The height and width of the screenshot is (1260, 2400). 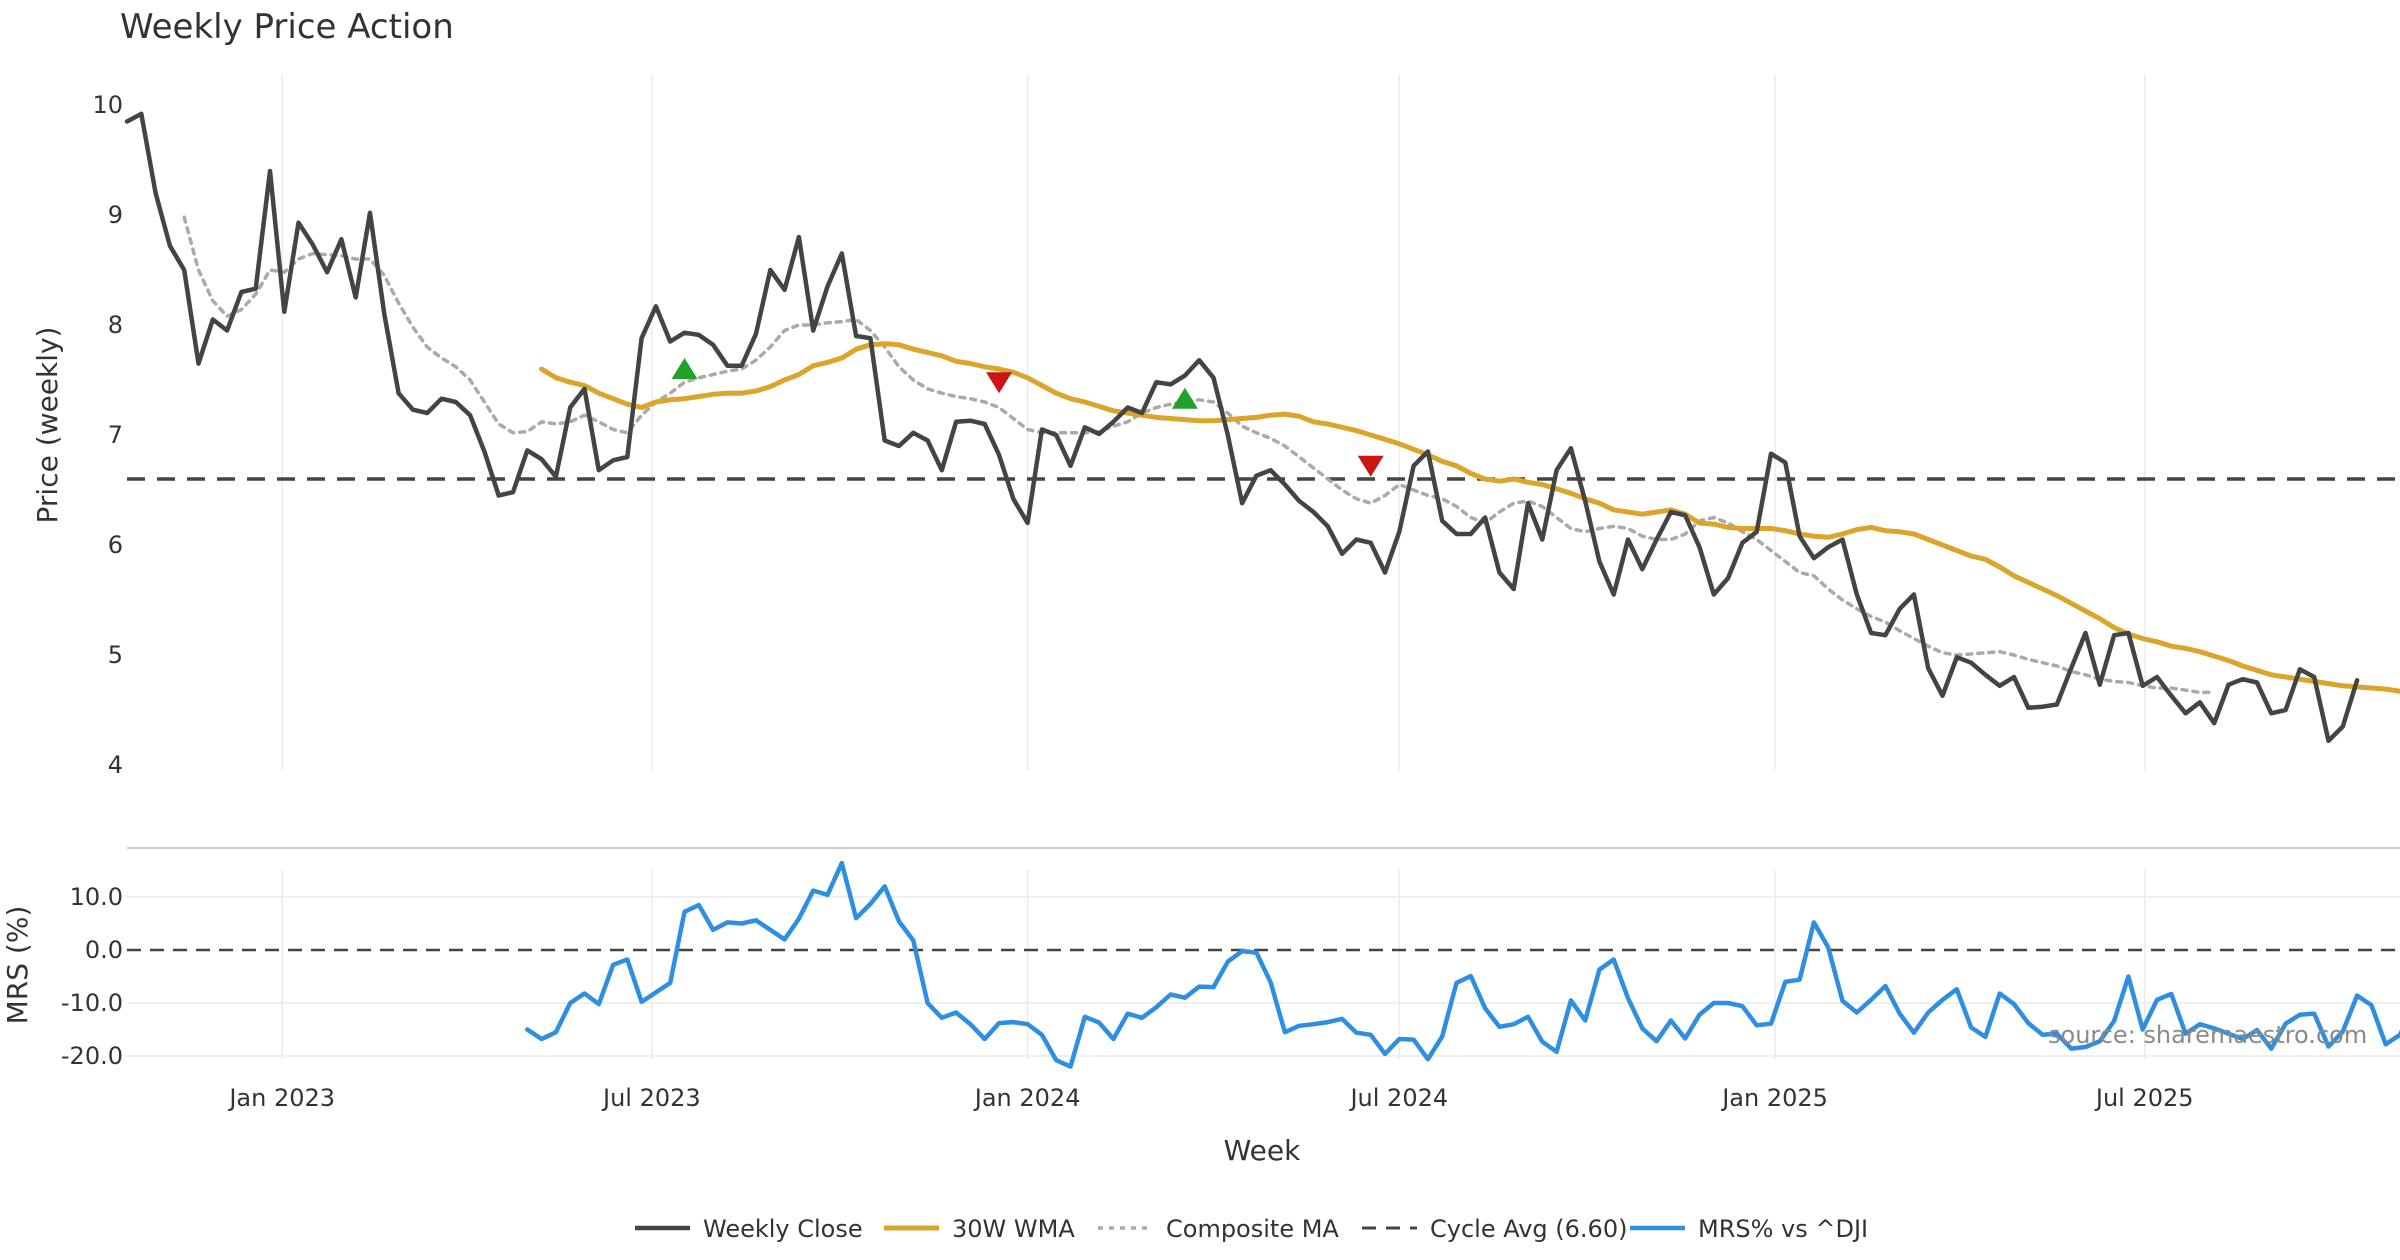 I want to click on x-axis-label: Week, so click(x=1262, y=1150).